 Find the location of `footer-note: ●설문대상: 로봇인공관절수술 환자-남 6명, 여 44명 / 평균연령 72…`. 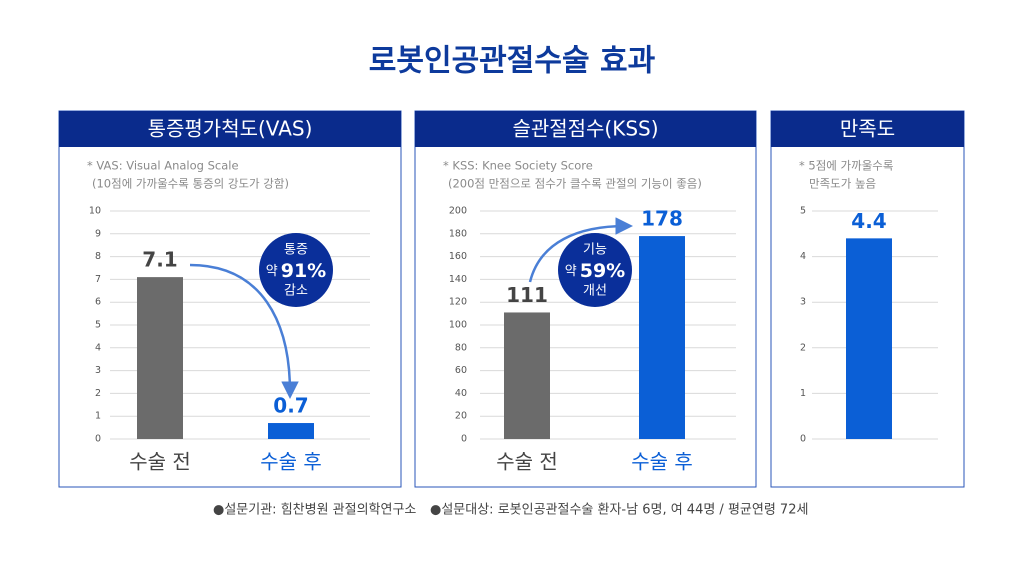

footer-note: ●설문대상: 로봇인공관절수술 환자-남 6명, 여 44명 / 평균연령 72… is located at coordinates (619, 510).